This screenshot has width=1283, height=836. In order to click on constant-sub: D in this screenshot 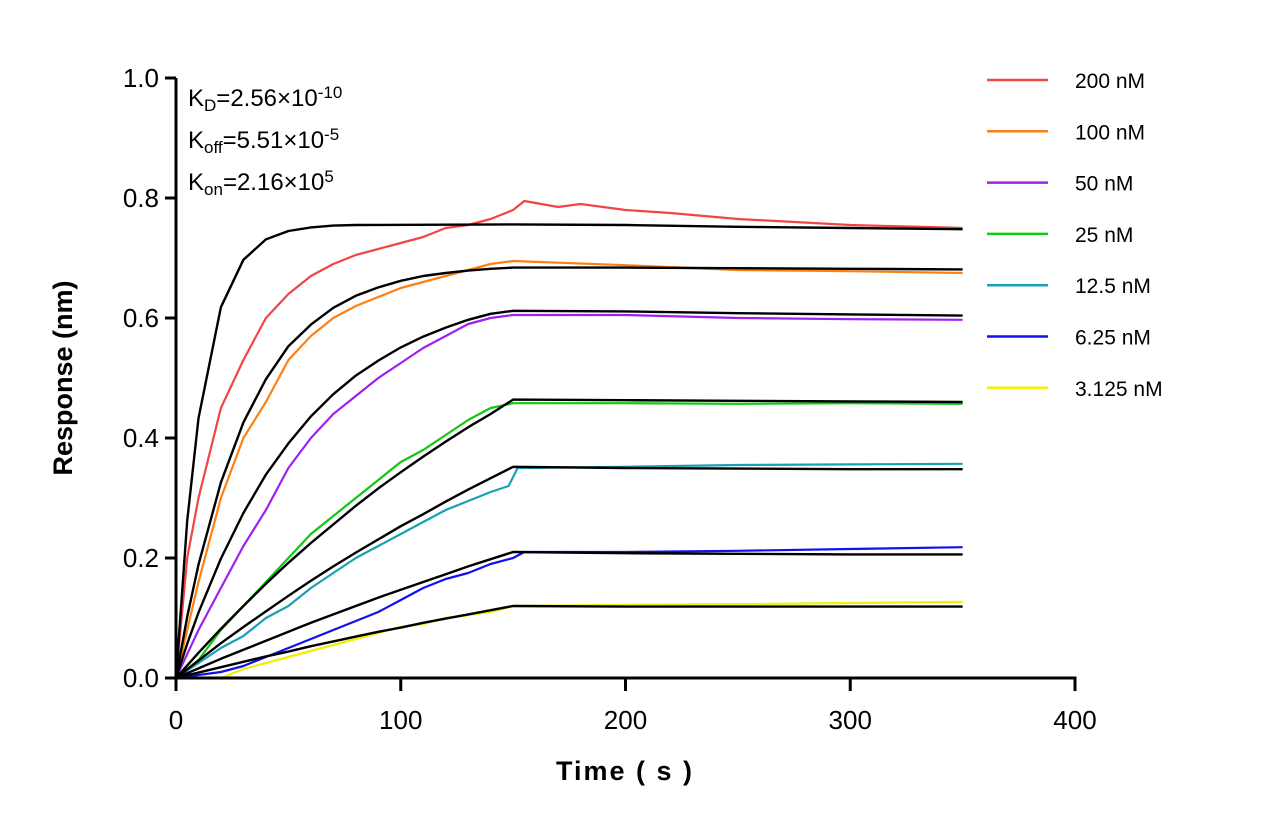, I will do `click(210, 105)`.